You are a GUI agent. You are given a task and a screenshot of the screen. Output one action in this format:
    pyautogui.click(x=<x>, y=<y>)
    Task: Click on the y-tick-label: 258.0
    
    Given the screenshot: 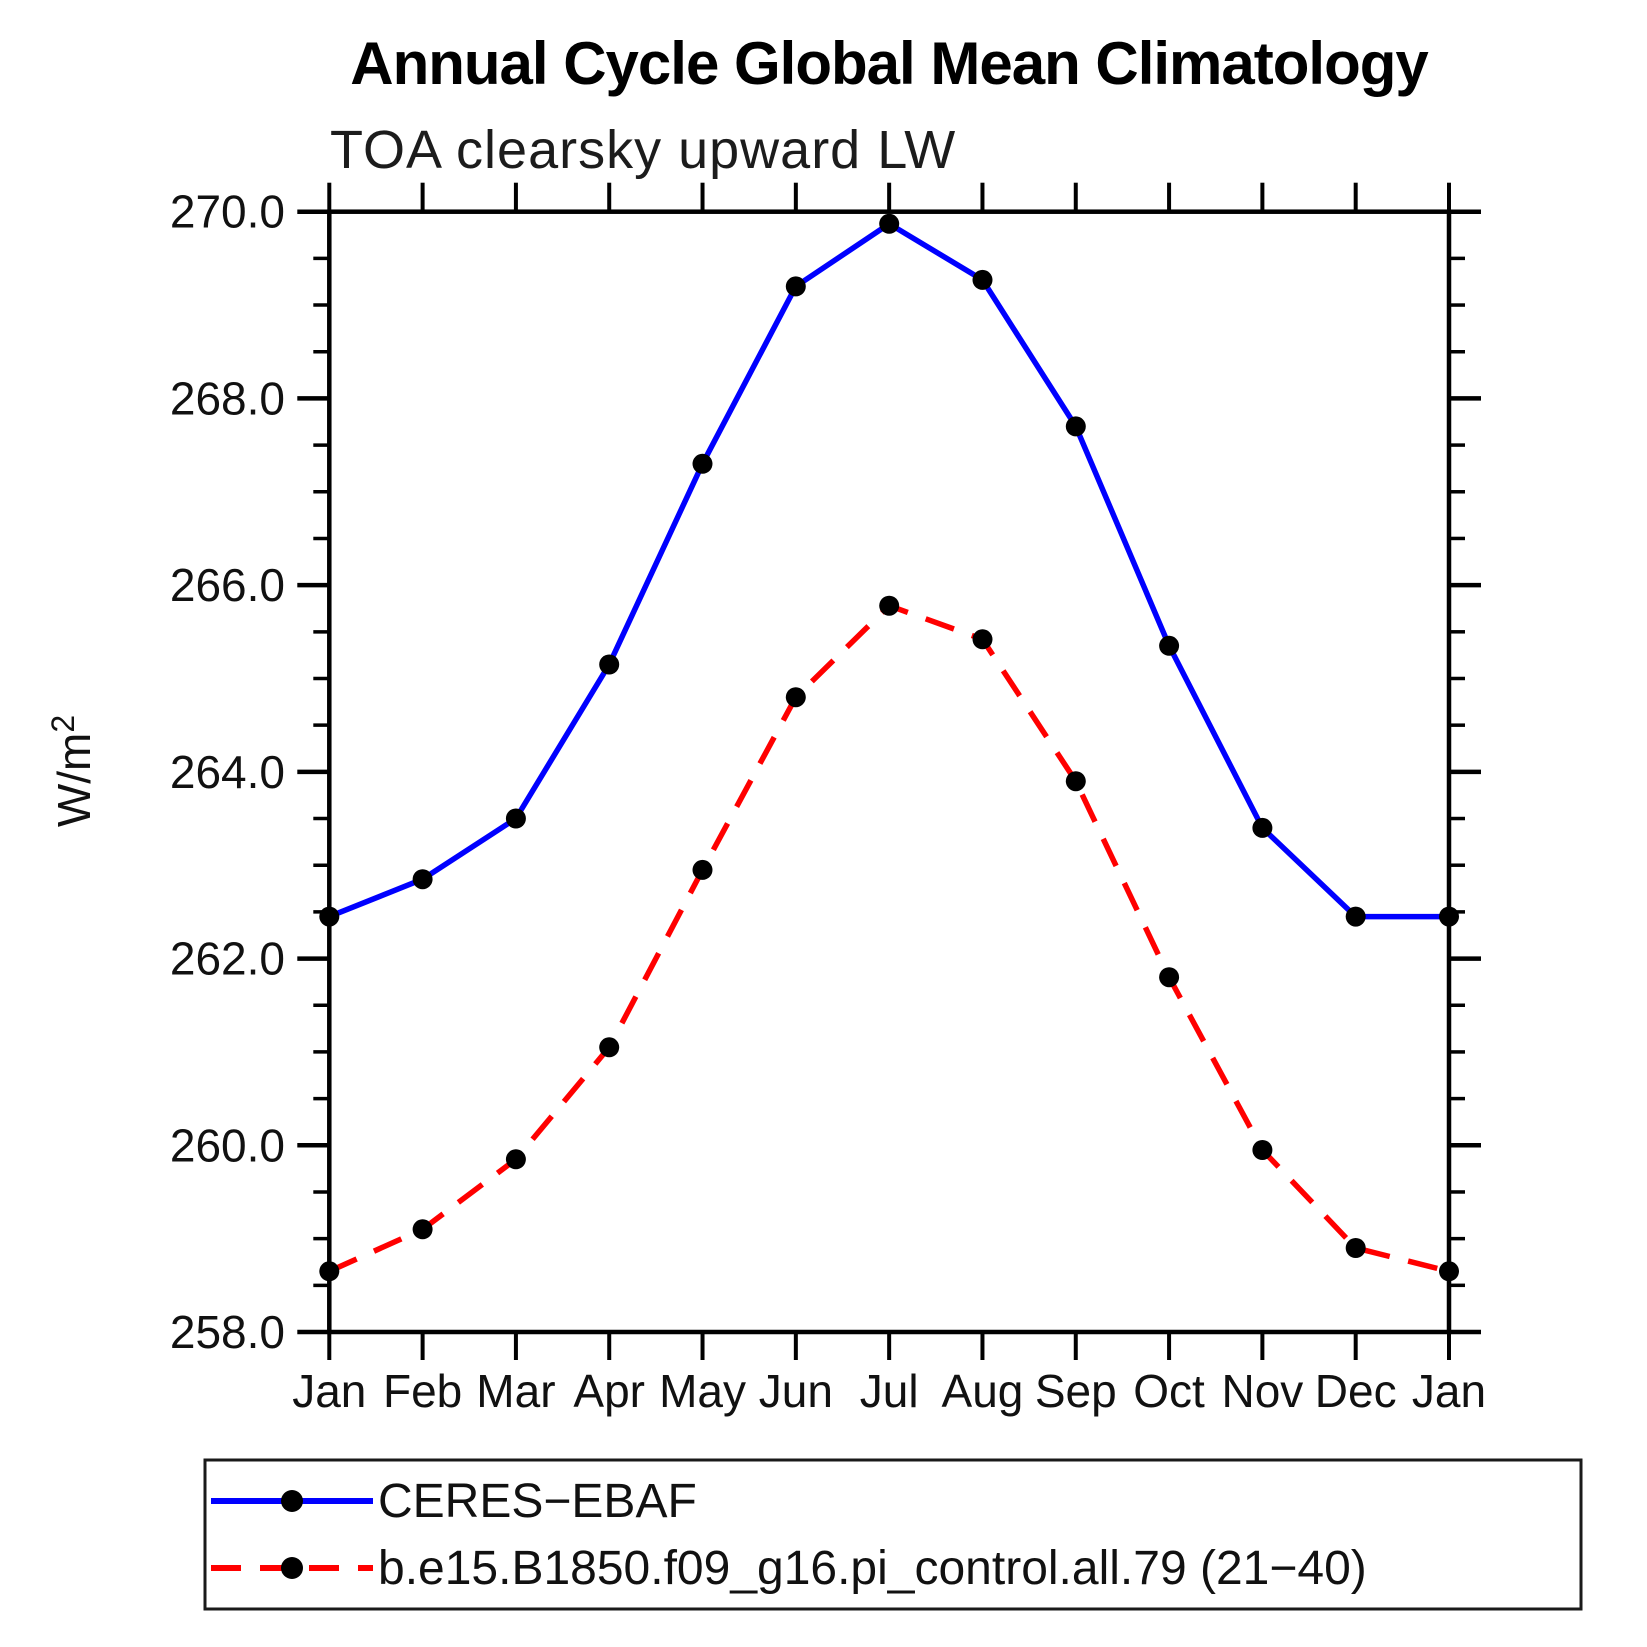 What is the action you would take?
    pyautogui.click(x=227, y=1332)
    